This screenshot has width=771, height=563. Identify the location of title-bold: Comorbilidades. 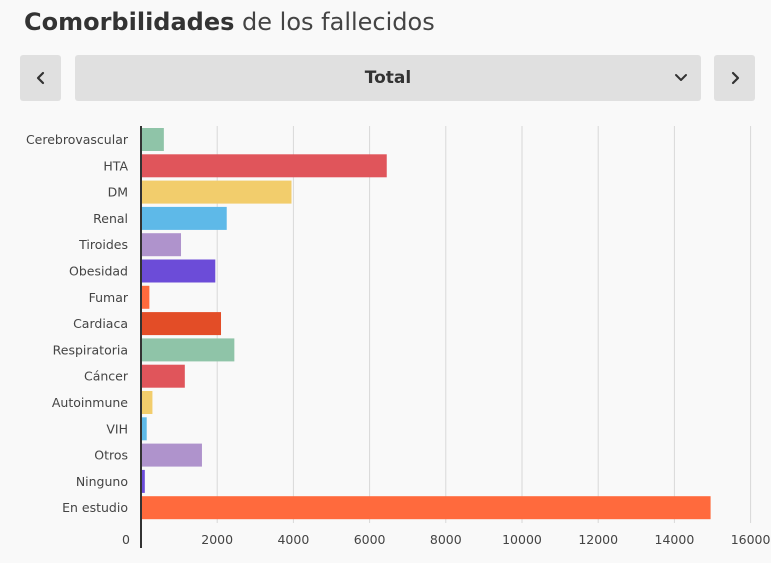
(129, 22).